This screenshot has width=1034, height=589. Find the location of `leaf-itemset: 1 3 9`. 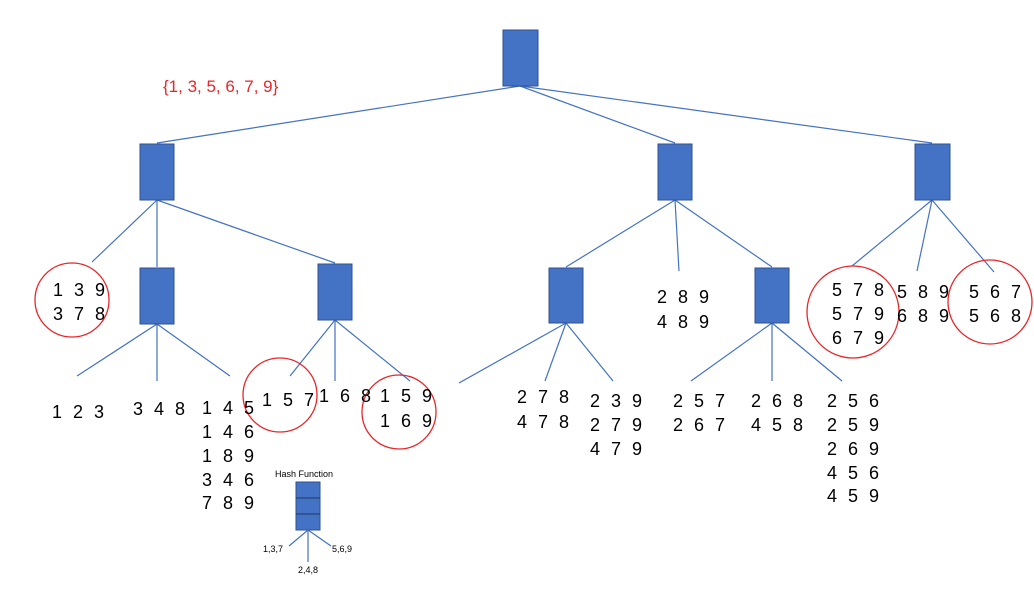

leaf-itemset: 1 3 9 is located at coordinates (80, 290).